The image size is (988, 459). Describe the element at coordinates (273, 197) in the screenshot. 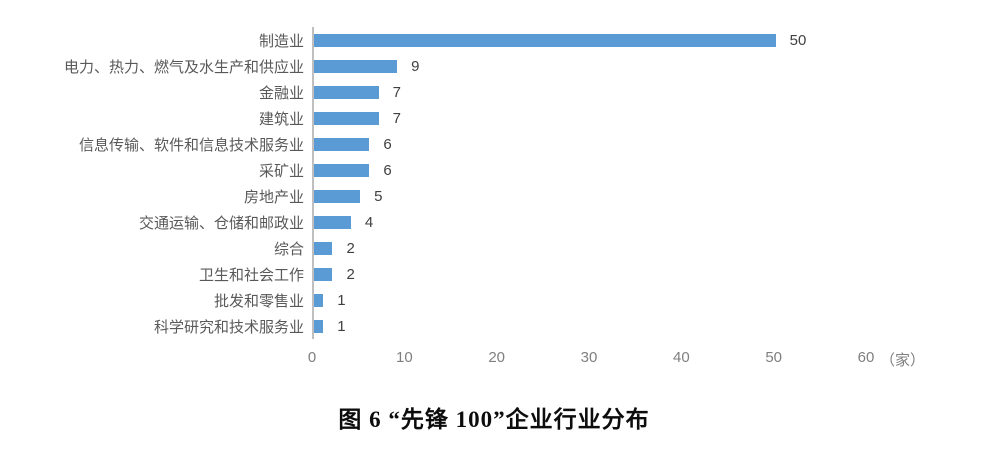

I see `category-label: 房地产业` at that location.